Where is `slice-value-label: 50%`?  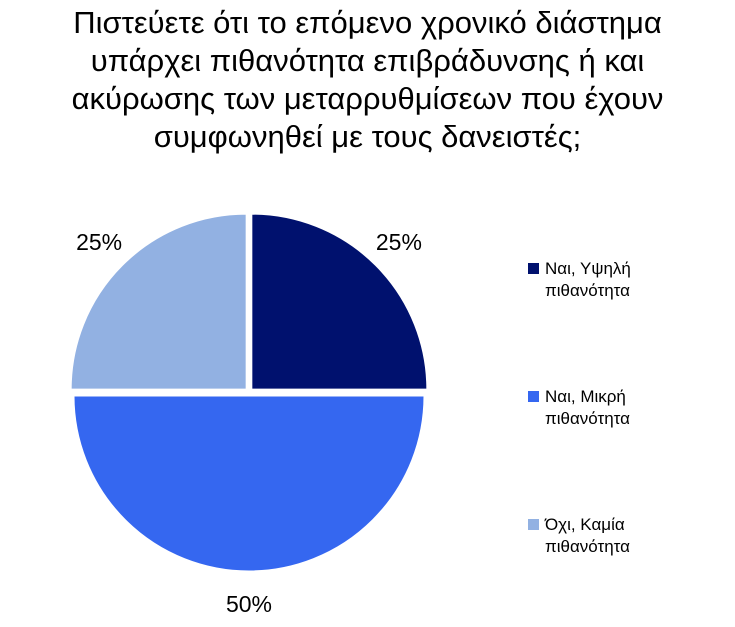 slice-value-label: 50% is located at coordinates (249, 604).